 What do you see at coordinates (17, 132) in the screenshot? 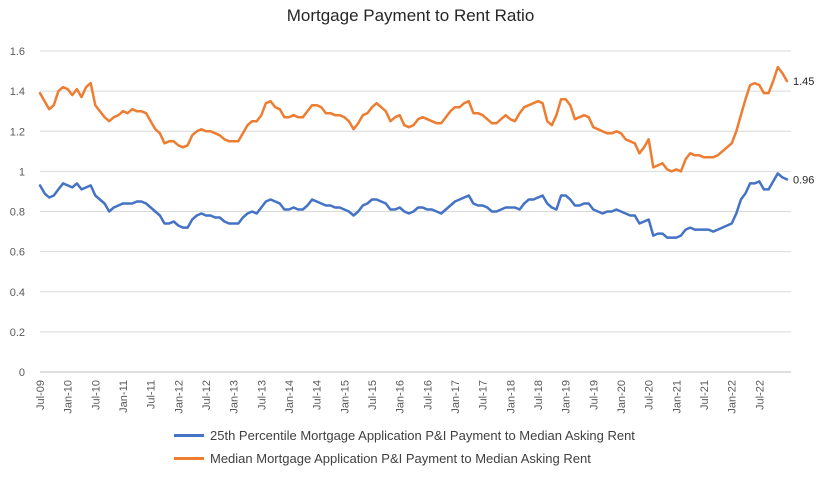
I see `y-tick-label: 1.2` at bounding box center [17, 132].